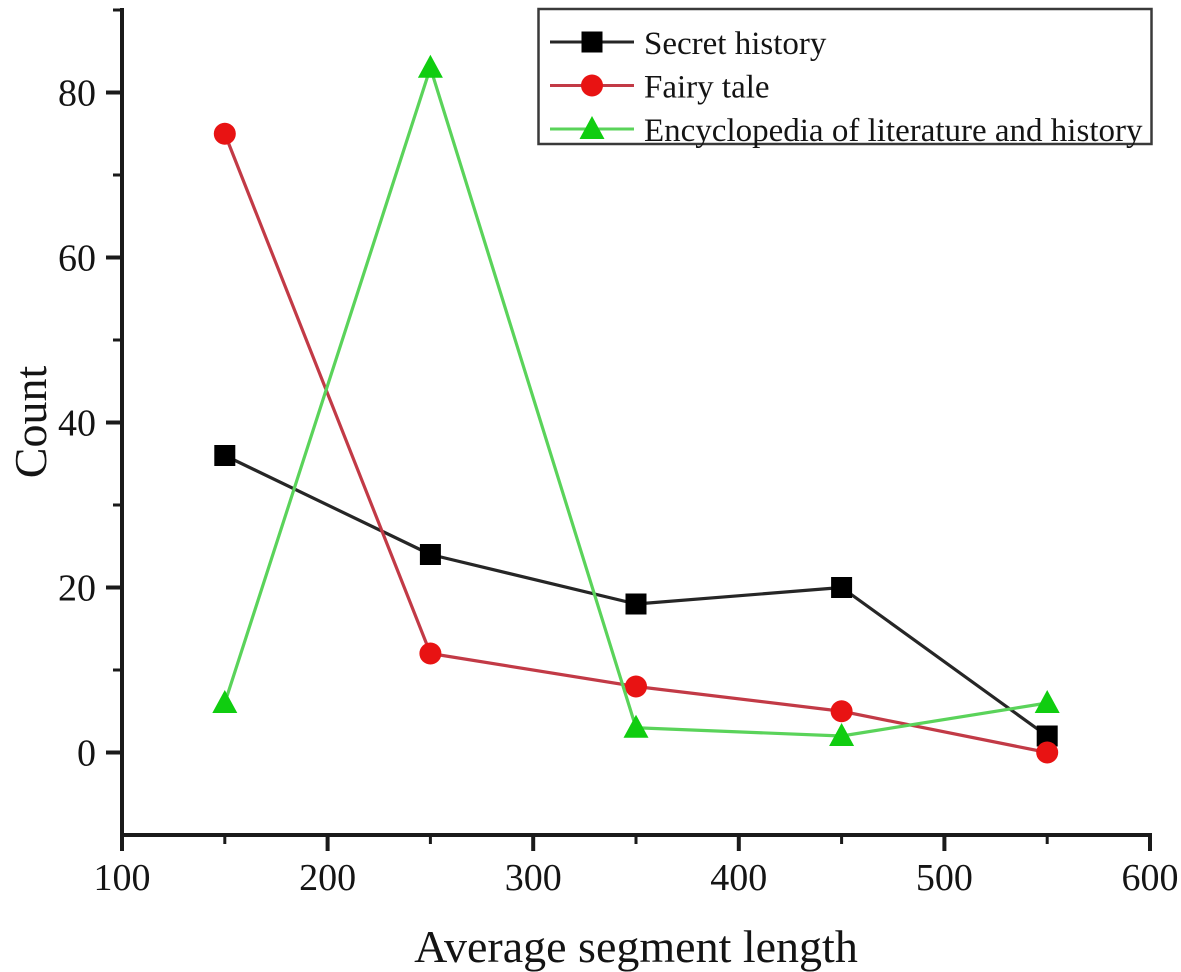 The image size is (1181, 972). What do you see at coordinates (77, 589) in the screenshot?
I see `y-axis-tick-label: 20` at bounding box center [77, 589].